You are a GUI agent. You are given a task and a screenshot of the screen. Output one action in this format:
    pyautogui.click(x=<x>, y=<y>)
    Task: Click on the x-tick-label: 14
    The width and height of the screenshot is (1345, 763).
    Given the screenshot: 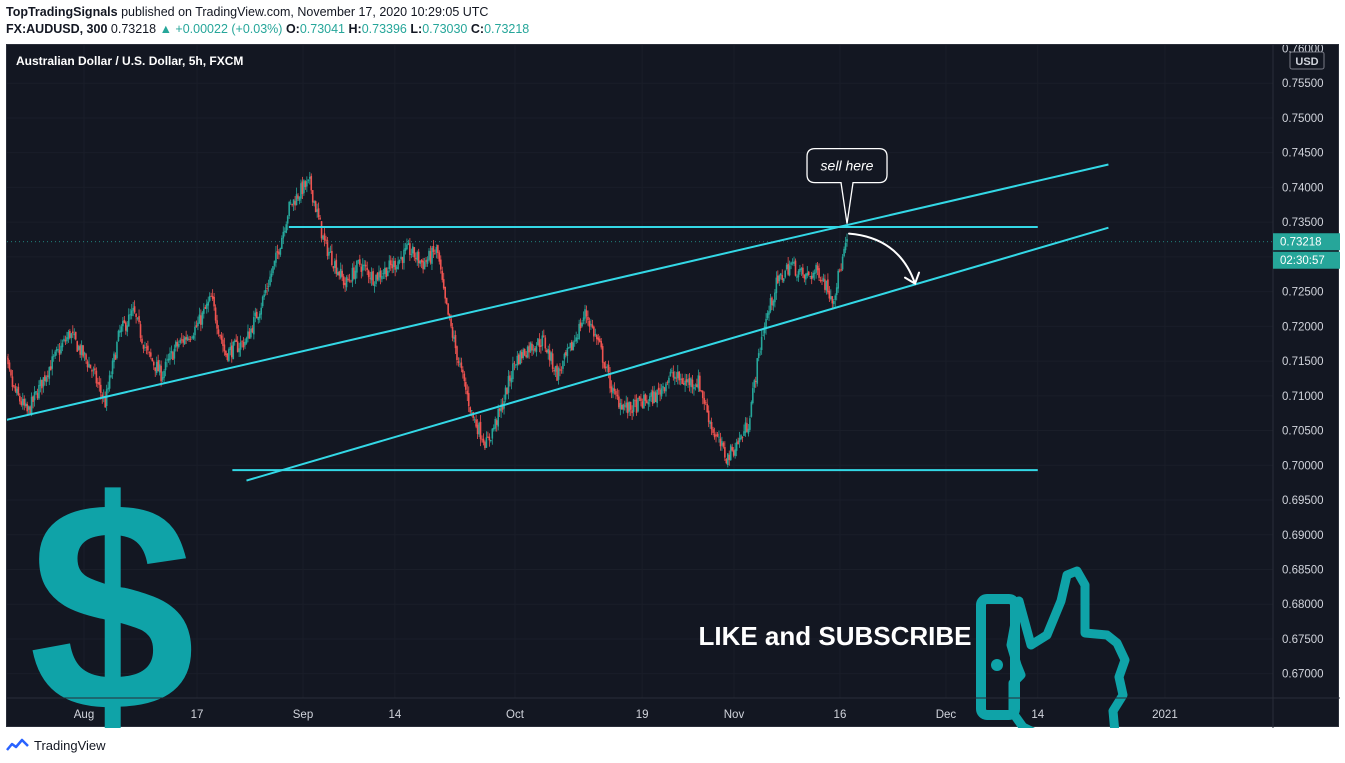 What is the action you would take?
    pyautogui.click(x=394, y=715)
    